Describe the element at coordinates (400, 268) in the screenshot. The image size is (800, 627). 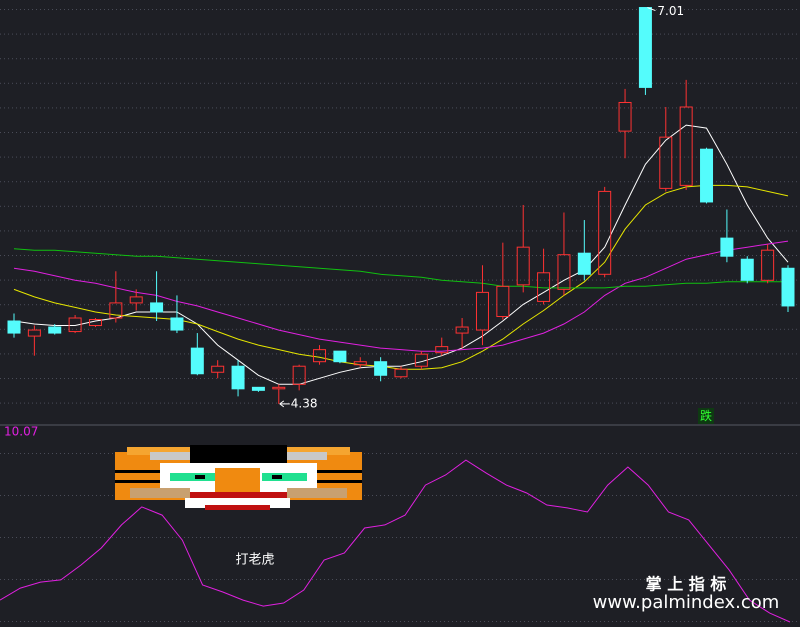
I see `ma-line` at that location.